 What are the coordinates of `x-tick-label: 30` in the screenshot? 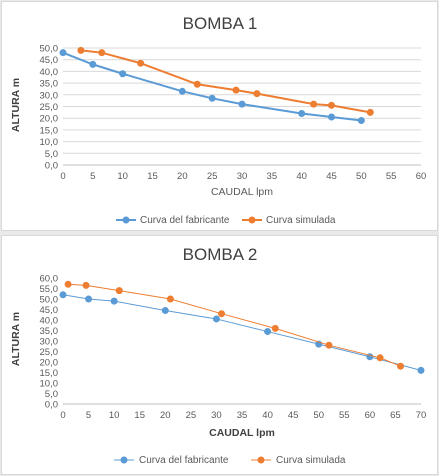 It's located at (216, 415).